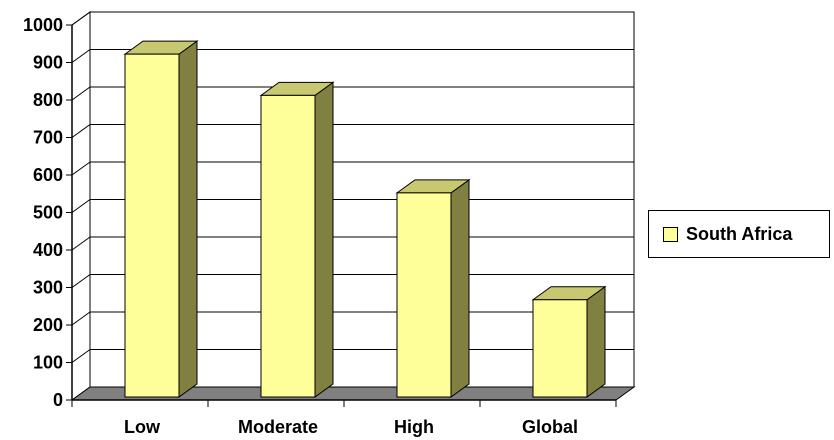  What do you see at coordinates (48, 325) in the screenshot?
I see `y-tick-label: 200` at bounding box center [48, 325].